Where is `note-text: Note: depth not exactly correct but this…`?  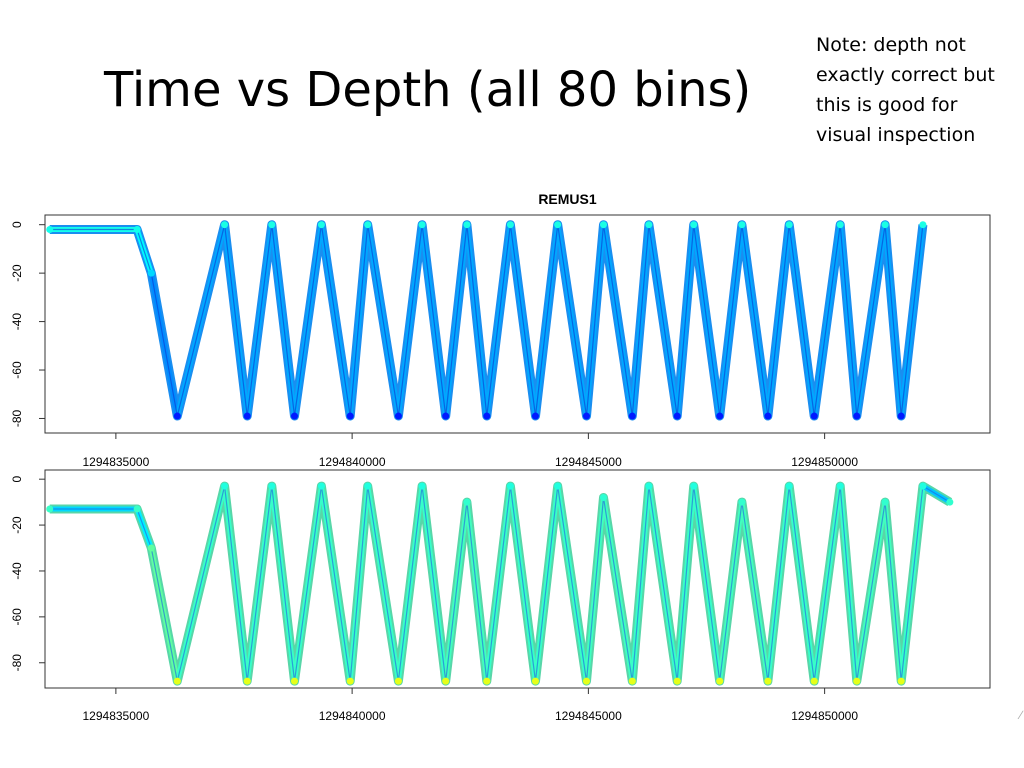 note-text: Note: depth not exactly correct but this… is located at coordinates (905, 90).